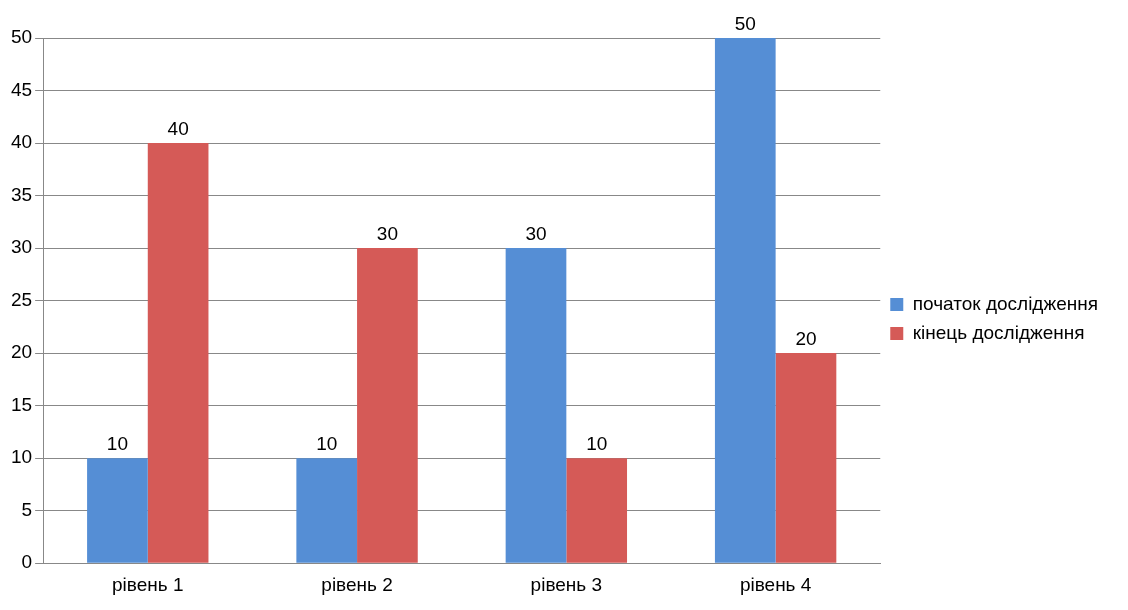  I want to click on x-tick-label: рівень 4, so click(775, 584).